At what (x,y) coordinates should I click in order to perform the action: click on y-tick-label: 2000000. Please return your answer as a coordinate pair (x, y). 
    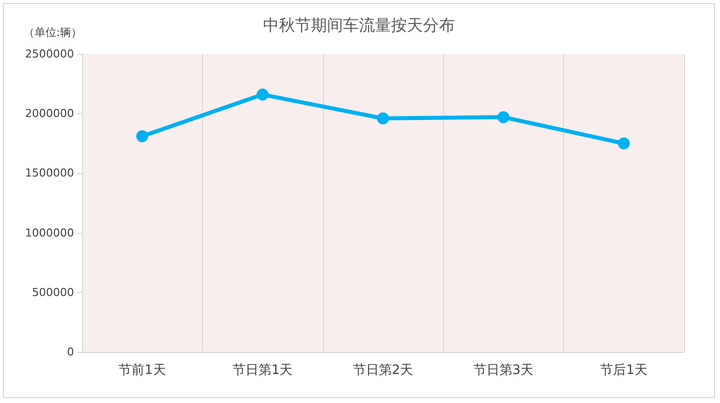
    Looking at the image, I should click on (49, 113).